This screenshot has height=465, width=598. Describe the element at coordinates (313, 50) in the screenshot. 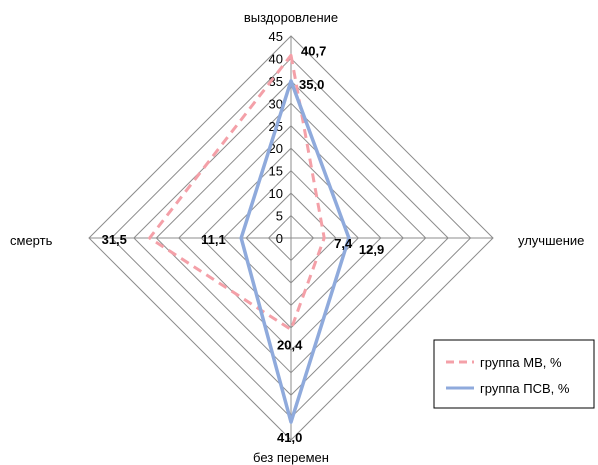

I see `data-label: 40,7` at that location.